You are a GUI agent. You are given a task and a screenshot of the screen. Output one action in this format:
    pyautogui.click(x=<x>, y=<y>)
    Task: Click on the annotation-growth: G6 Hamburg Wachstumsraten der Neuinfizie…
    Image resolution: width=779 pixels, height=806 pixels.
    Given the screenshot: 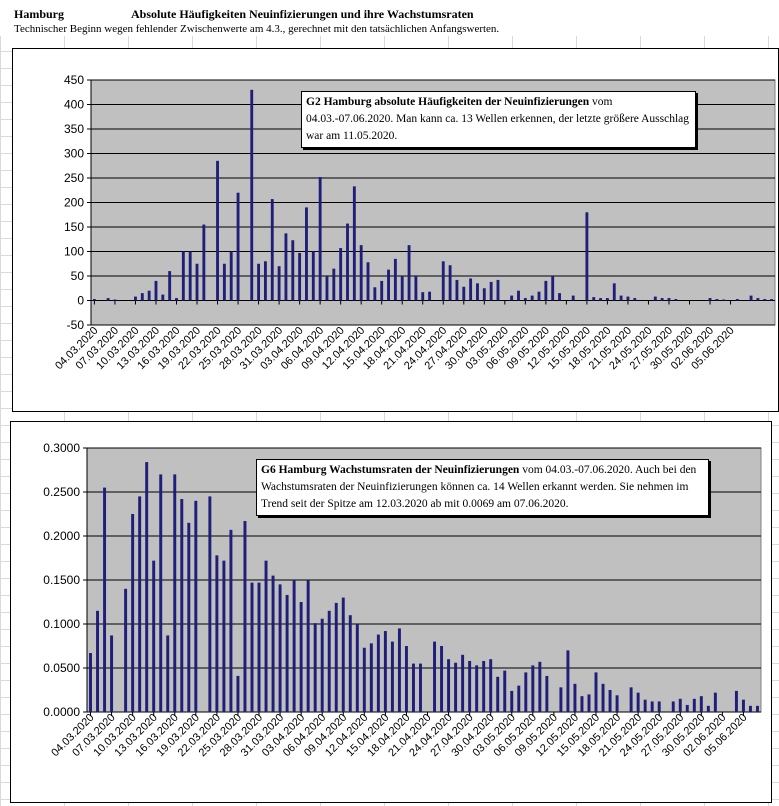 What is the action you would take?
    pyautogui.click(x=482, y=487)
    